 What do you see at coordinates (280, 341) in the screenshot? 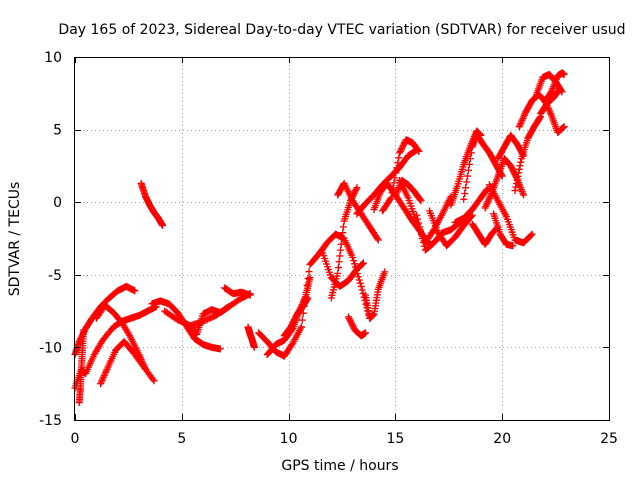
I see `series-track-l` at bounding box center [280, 341].